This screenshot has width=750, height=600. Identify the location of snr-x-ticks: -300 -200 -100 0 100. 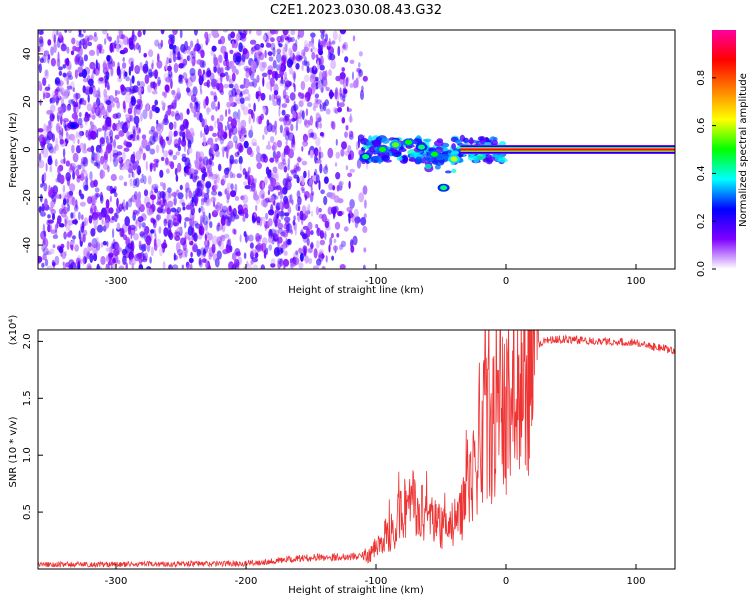
(375, 575).